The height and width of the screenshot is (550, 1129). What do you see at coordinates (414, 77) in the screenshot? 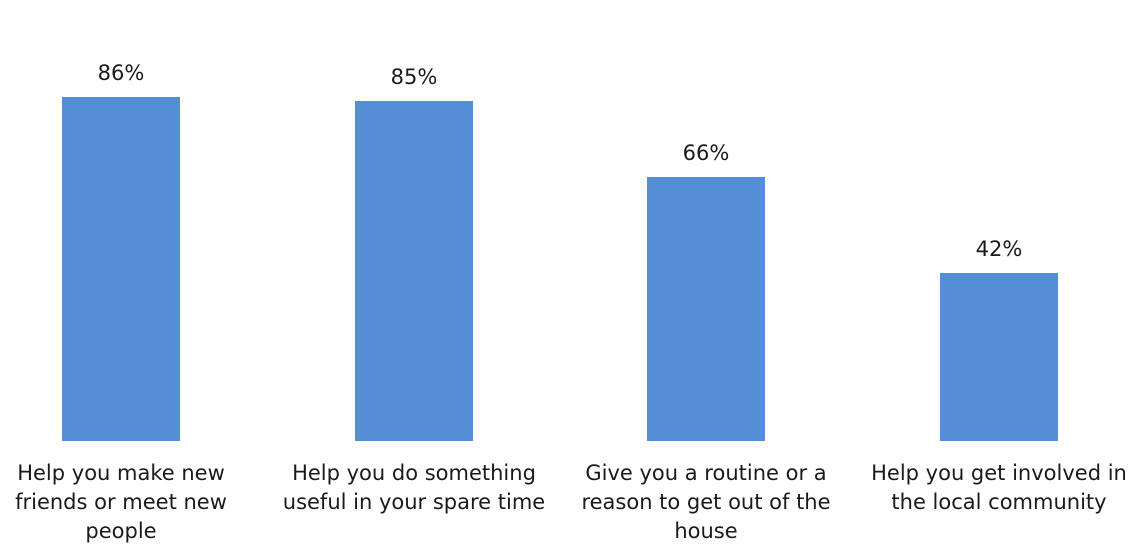
I see `value-label-2: 85%` at bounding box center [414, 77].